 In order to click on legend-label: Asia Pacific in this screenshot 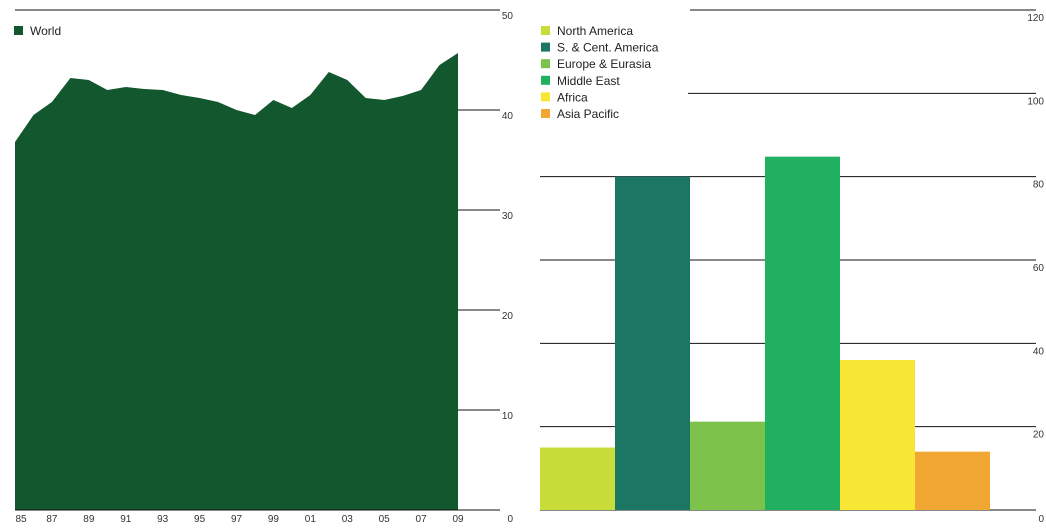, I will do `click(588, 114)`.